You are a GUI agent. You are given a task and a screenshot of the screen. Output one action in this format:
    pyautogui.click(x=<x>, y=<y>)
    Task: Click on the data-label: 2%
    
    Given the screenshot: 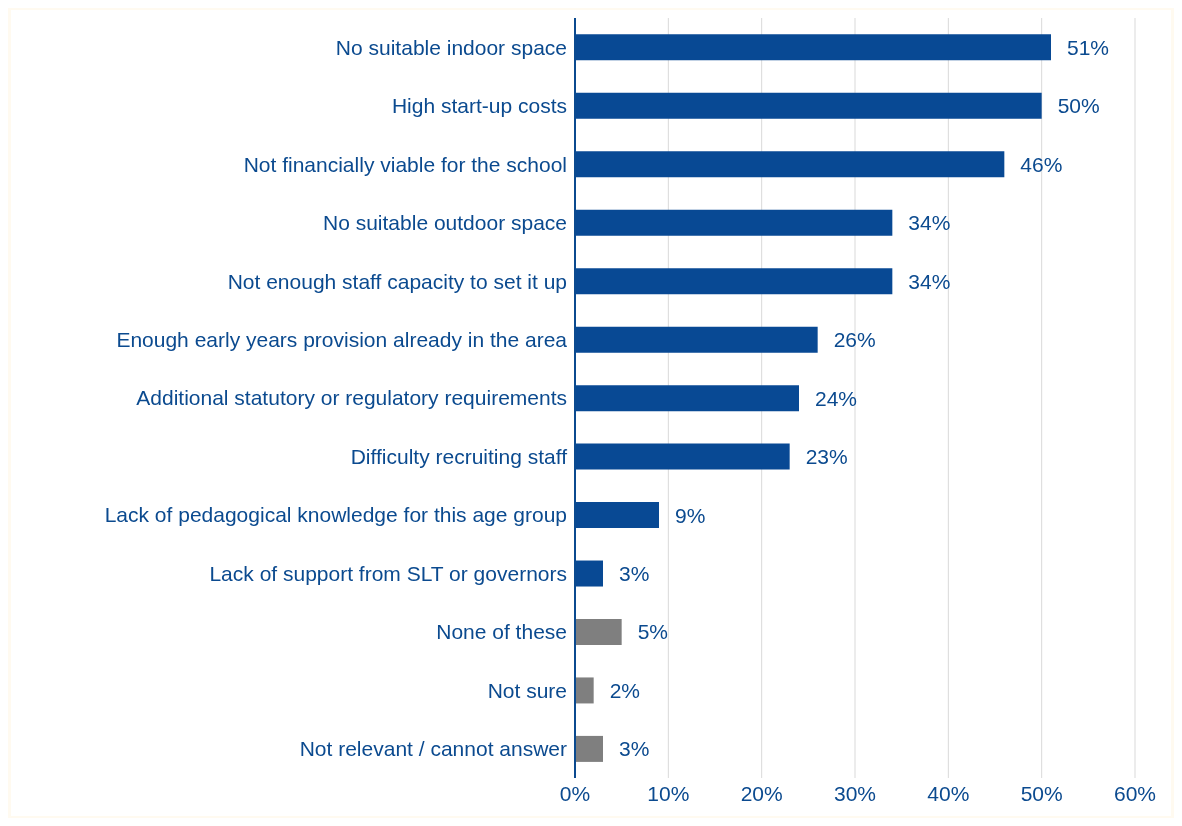 What is the action you would take?
    pyautogui.click(x=625, y=690)
    